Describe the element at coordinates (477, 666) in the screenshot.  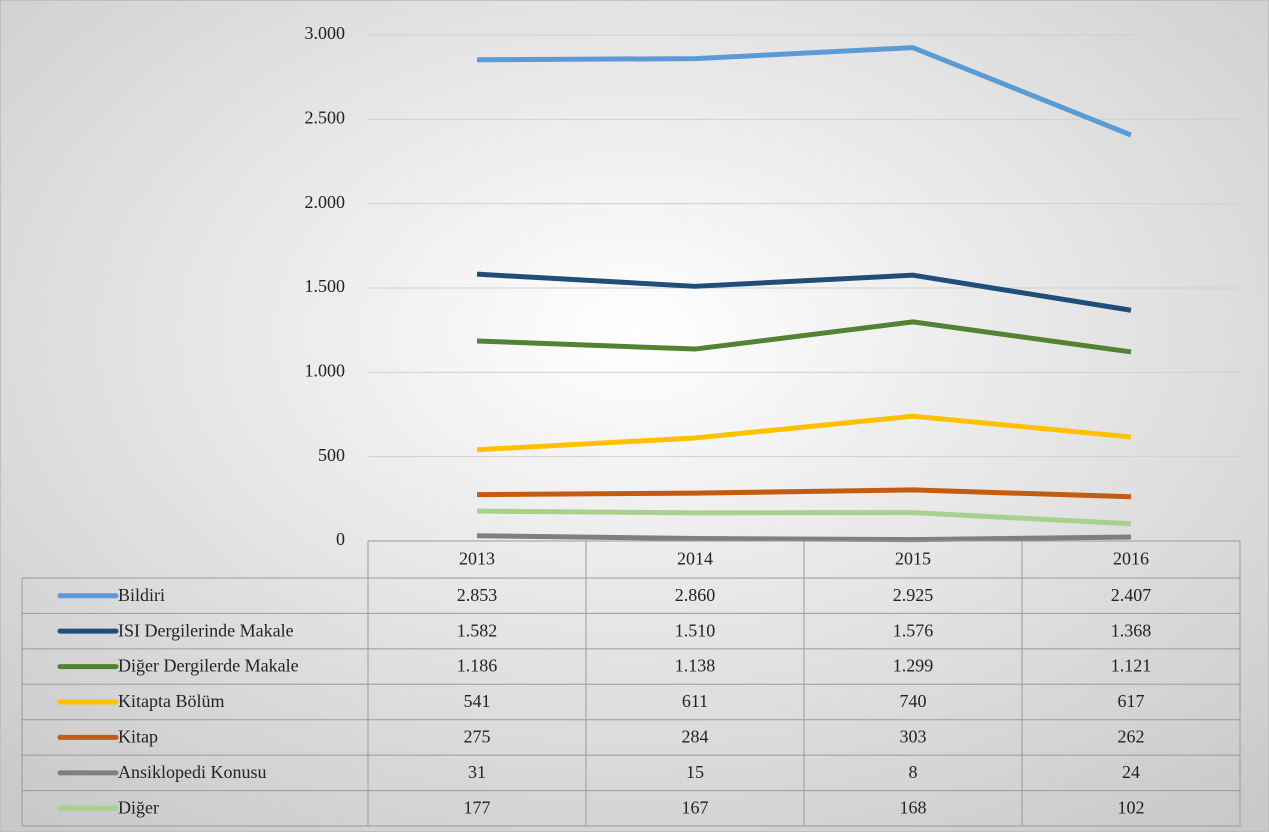
I see `table-value: 1.186` at that location.